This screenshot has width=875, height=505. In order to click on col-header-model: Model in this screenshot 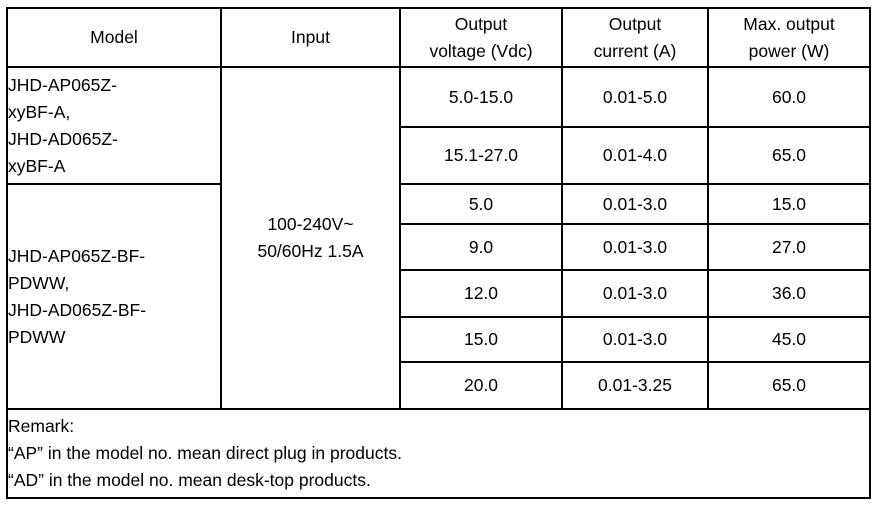, I will do `click(114, 37)`.